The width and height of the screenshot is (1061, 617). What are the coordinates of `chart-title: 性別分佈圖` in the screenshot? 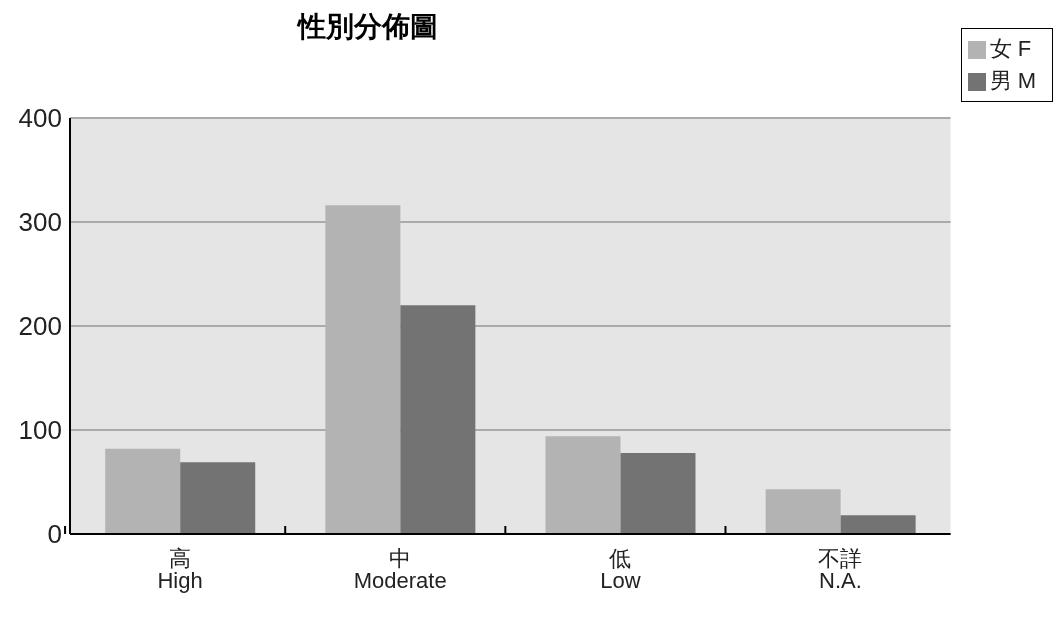 It's located at (368, 27).